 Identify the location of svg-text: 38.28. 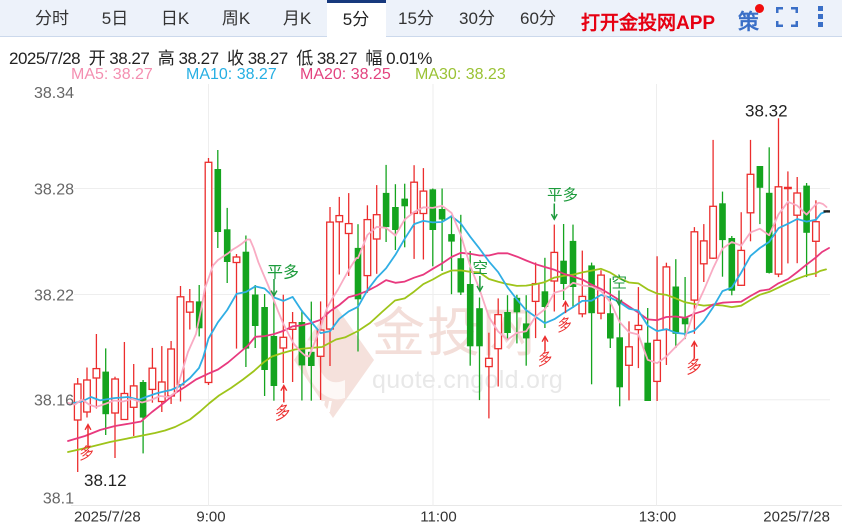
(54, 190).